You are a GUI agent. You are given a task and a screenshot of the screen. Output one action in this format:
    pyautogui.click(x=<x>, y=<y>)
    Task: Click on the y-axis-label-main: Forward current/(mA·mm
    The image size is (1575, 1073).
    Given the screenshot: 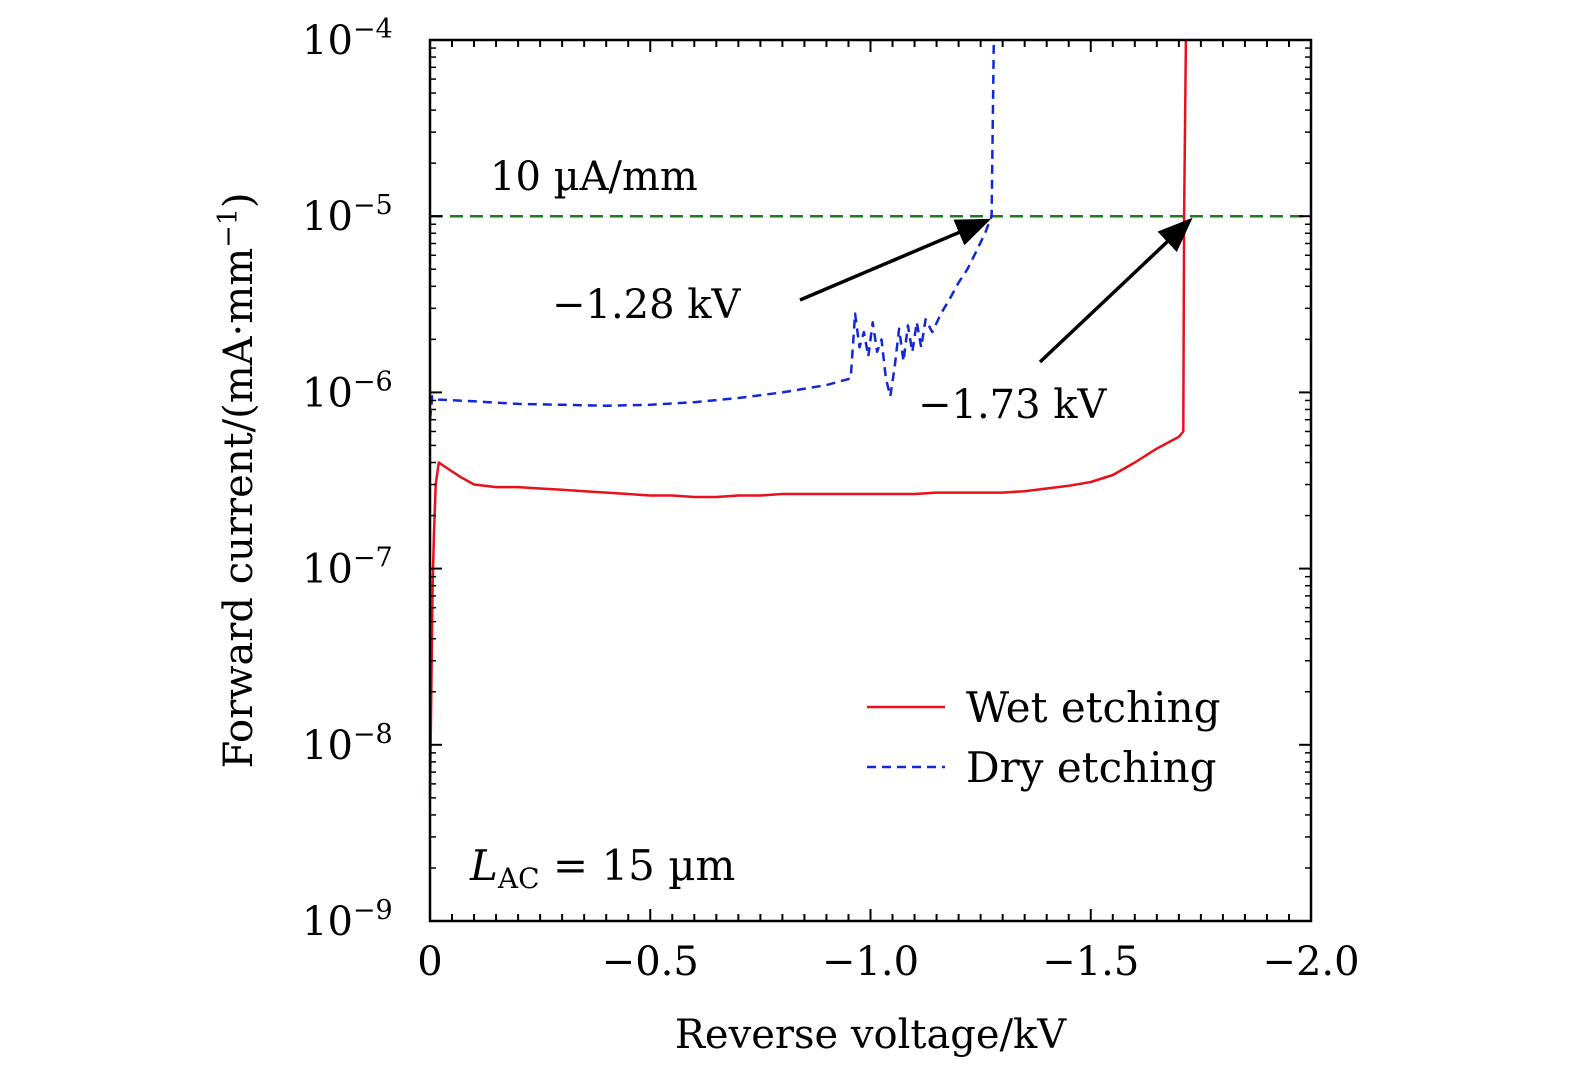 What is the action you would take?
    pyautogui.click(x=239, y=508)
    